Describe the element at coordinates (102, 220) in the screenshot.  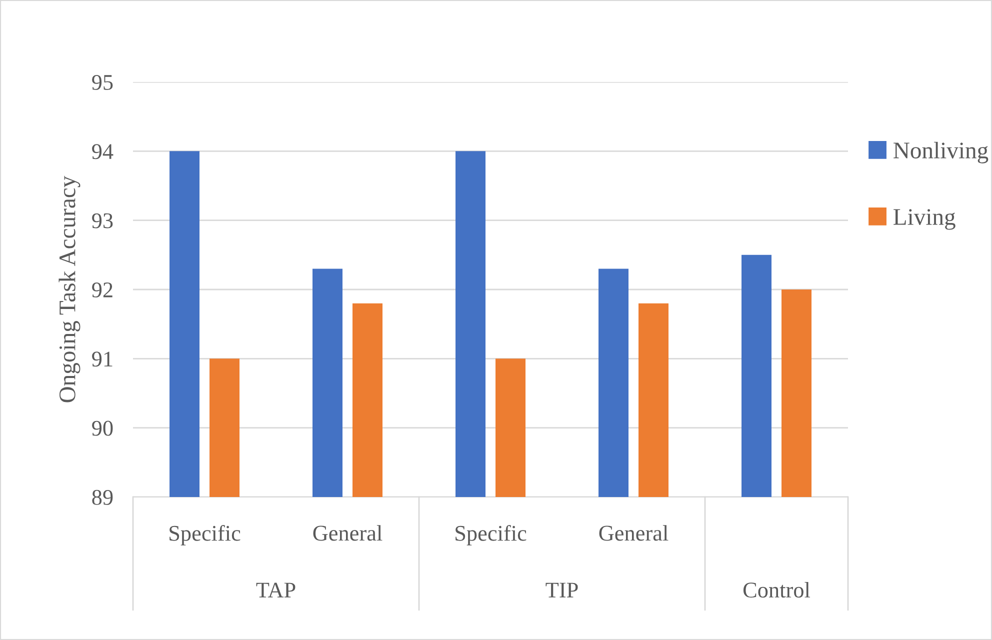
I see `y-tick-label: 93` at that location.